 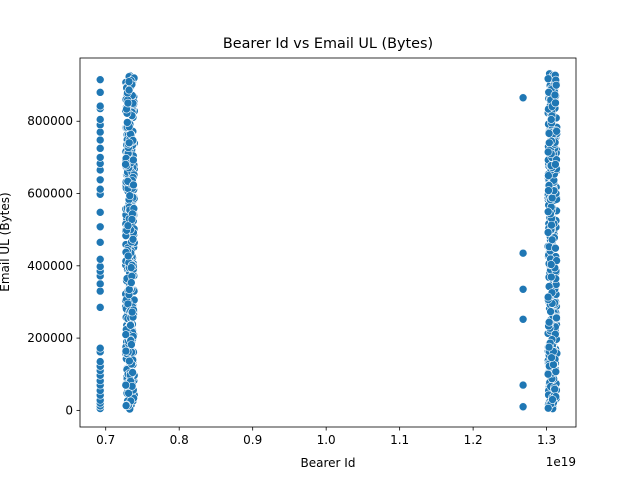 What do you see at coordinates (473, 440) in the screenshot?
I see `x-tick-label: 1.2` at bounding box center [473, 440].